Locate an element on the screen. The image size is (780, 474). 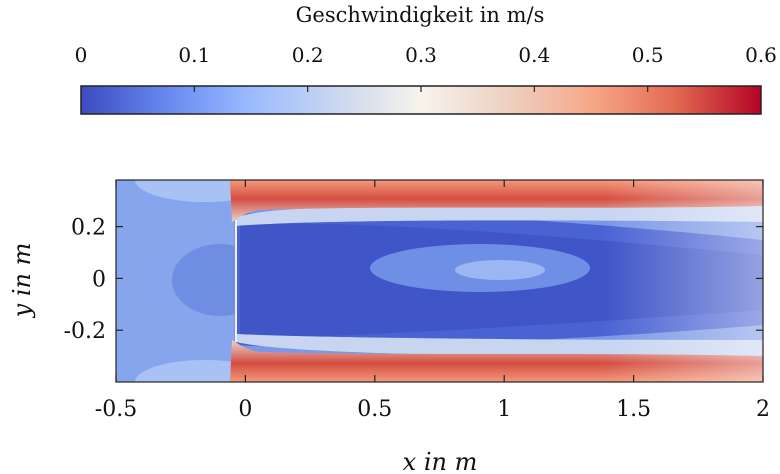
colorbar-tick-label: 0.5 is located at coordinates (648, 55).